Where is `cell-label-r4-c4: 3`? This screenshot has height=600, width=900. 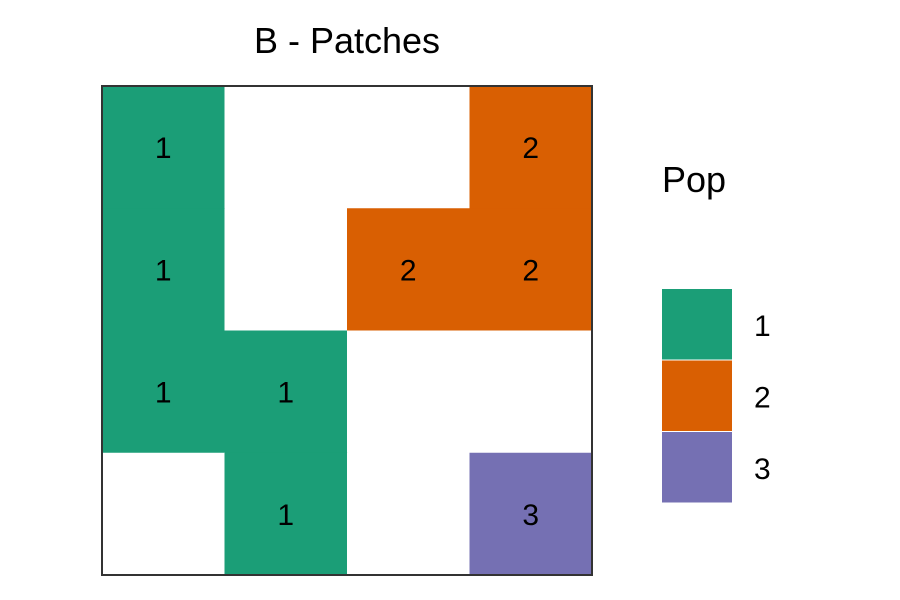 cell-label-r4-c4: 3 is located at coordinates (530, 515).